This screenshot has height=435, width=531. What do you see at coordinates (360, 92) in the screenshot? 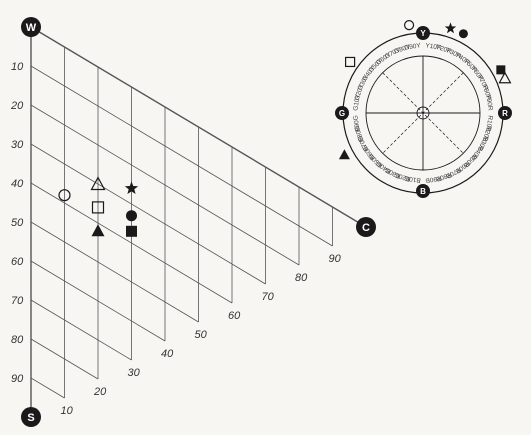
I see `hue-label: G20Y` at bounding box center [360, 92].